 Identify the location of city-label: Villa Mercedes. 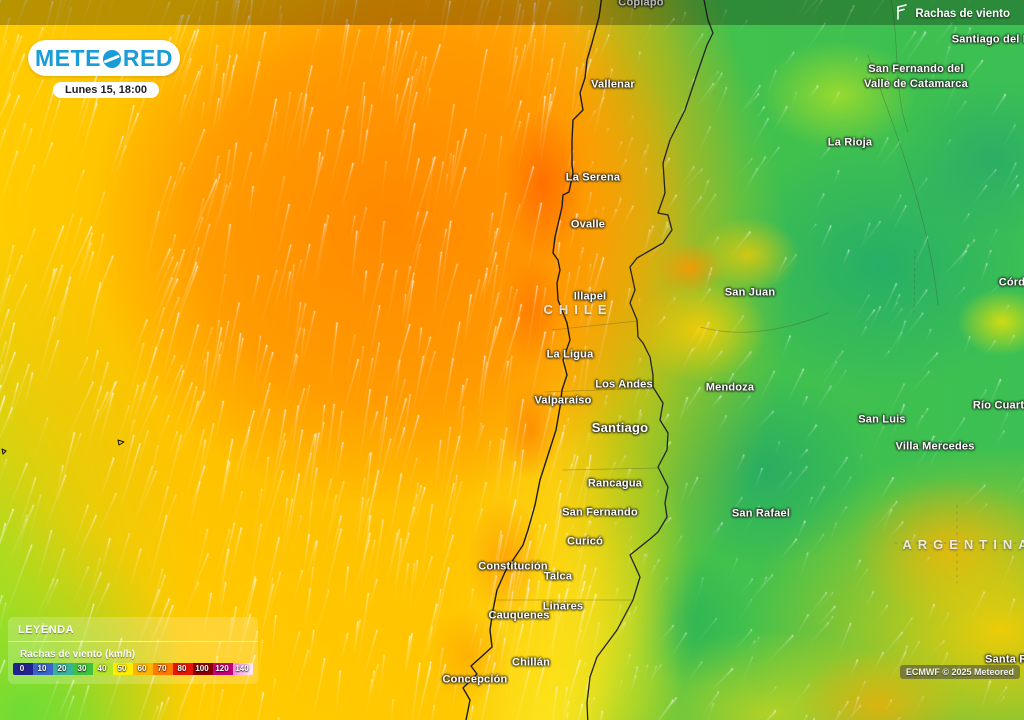
(935, 446).